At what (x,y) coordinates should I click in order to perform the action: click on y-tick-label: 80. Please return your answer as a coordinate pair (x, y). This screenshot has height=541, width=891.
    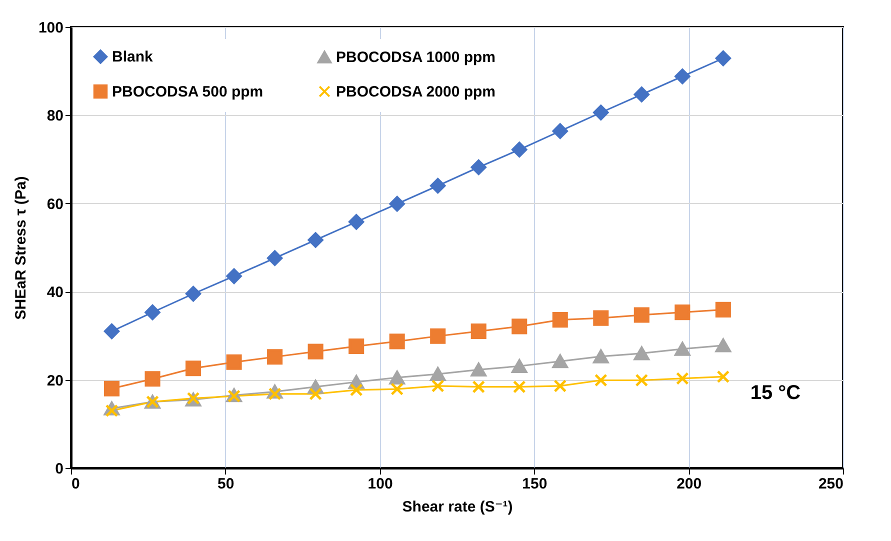
    Looking at the image, I should click on (55, 116).